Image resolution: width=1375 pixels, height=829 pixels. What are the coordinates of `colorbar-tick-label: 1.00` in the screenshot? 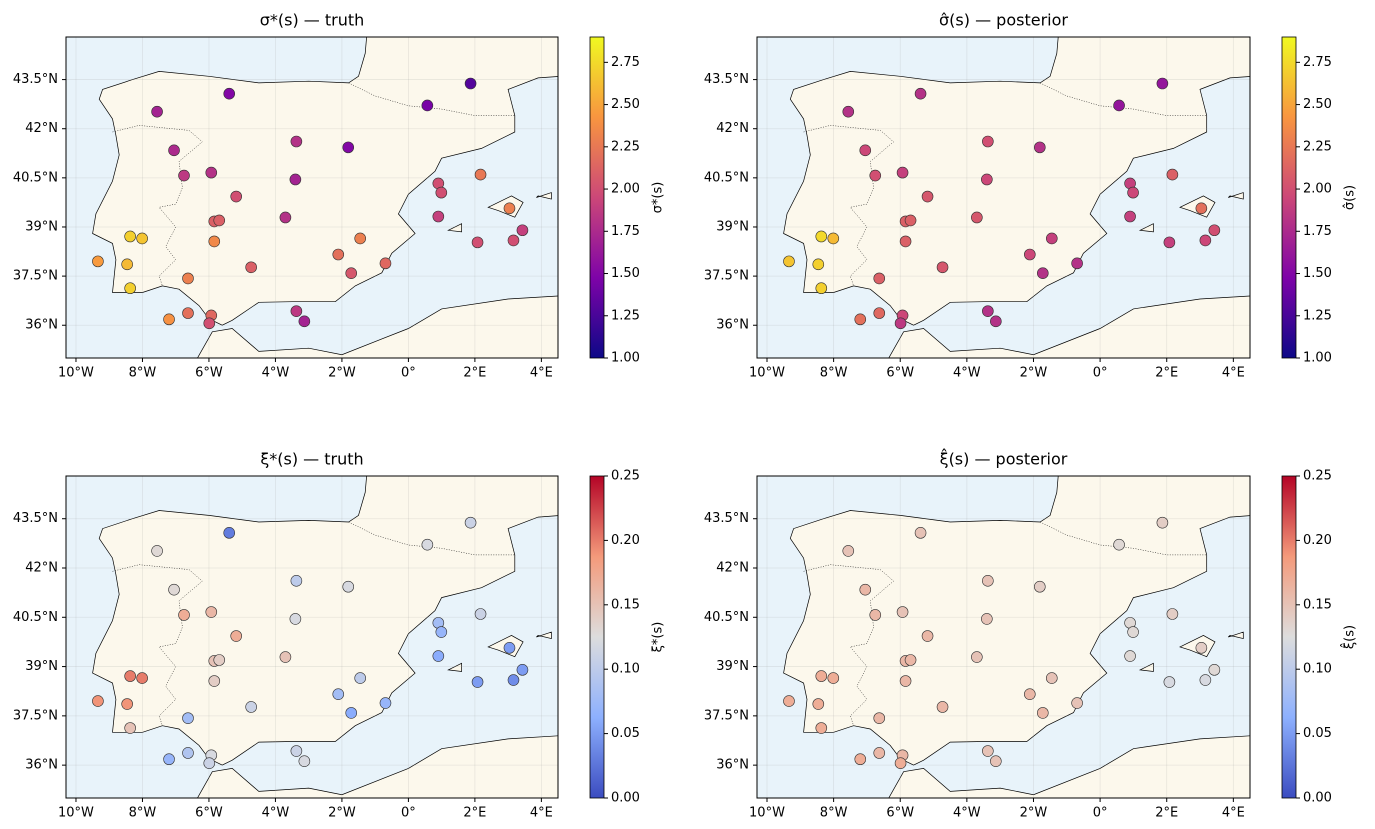 It's located at (625, 358).